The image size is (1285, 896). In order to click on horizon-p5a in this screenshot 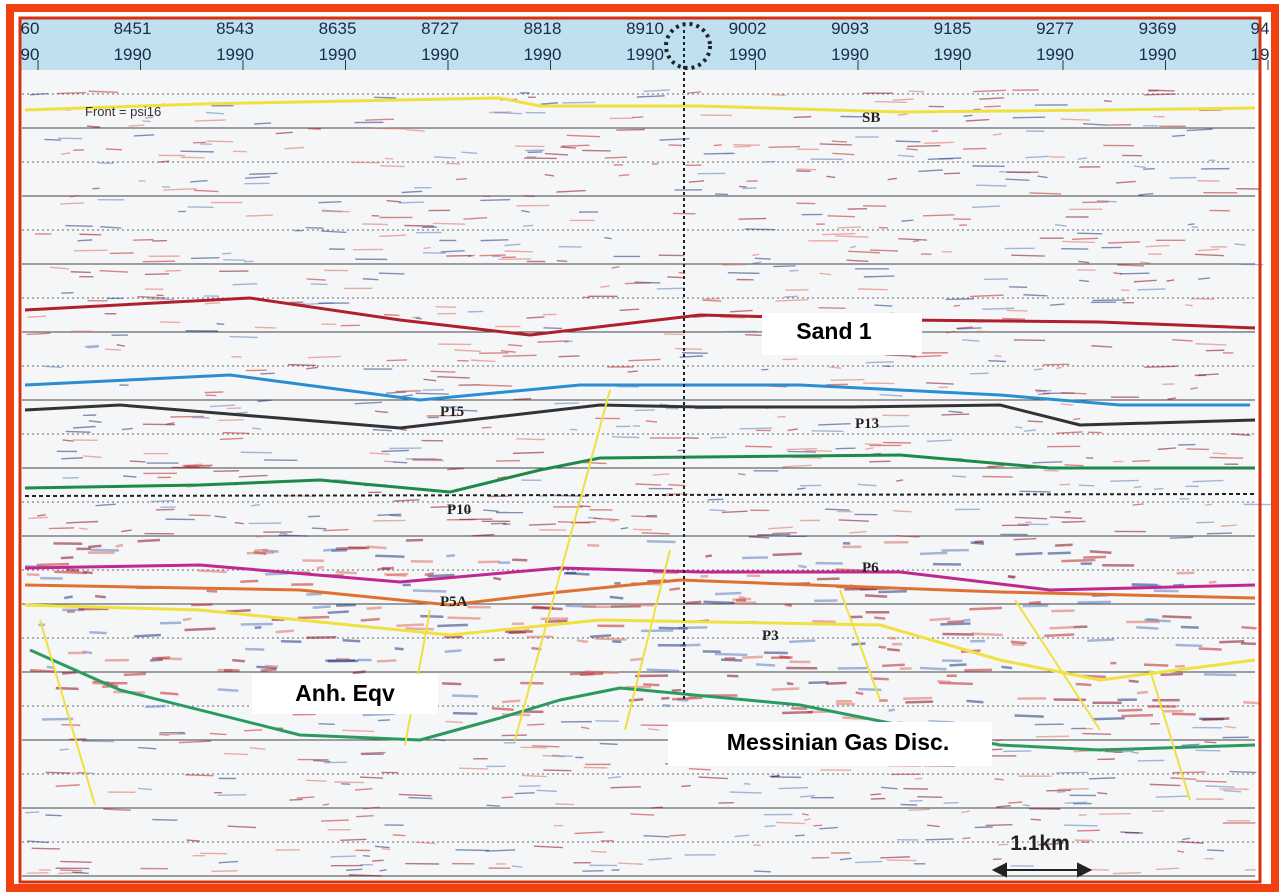, I will do `click(640, 592)`.